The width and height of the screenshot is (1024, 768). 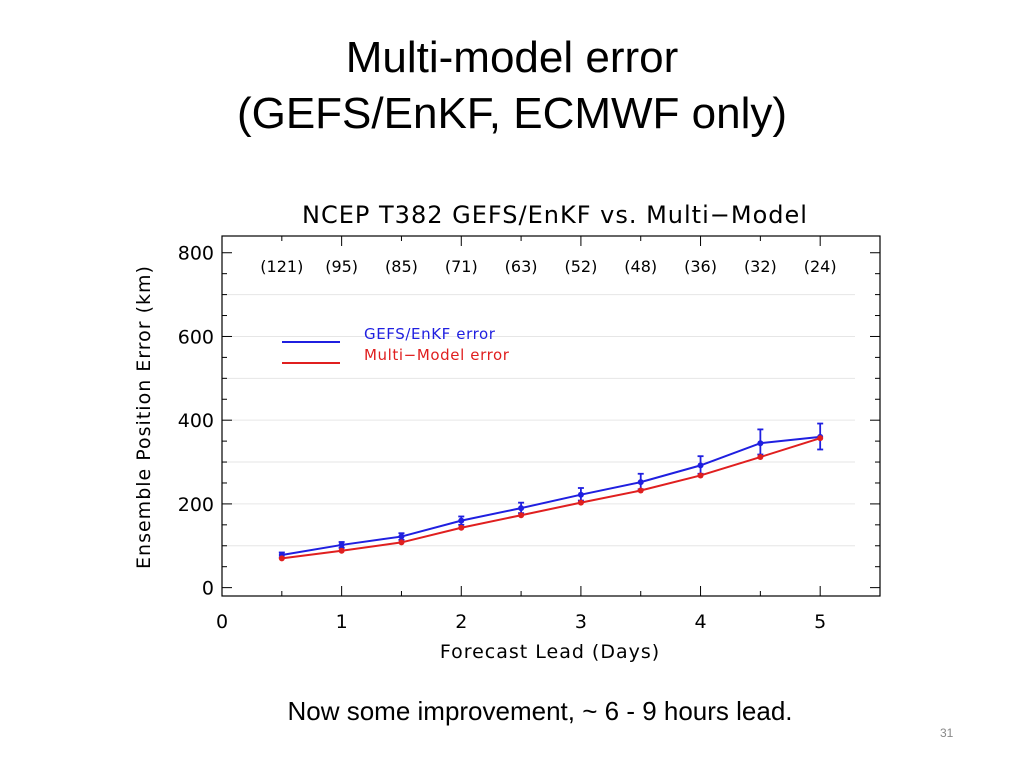 I want to click on y-tick-label: 600, so click(x=196, y=337).